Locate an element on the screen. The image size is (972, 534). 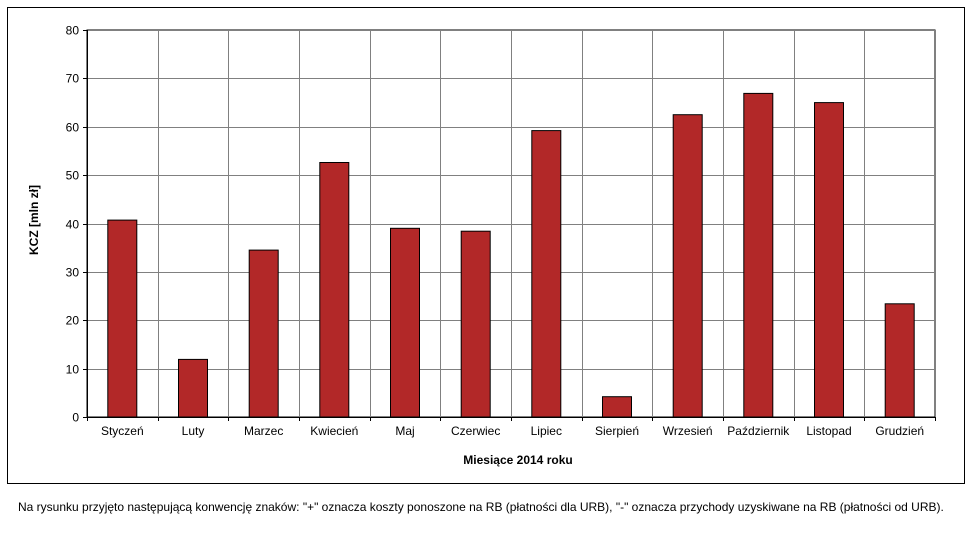
y-tick-label: 70 is located at coordinates (73, 79).